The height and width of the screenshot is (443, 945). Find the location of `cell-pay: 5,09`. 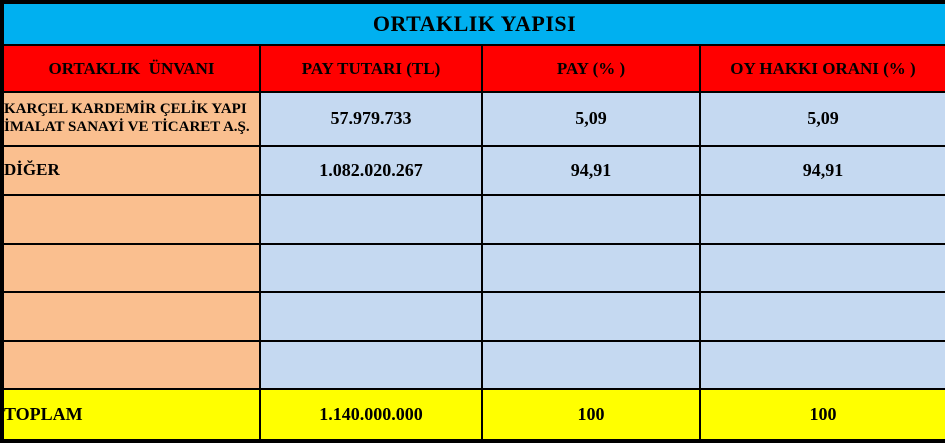

cell-pay: 5,09 is located at coordinates (591, 118).